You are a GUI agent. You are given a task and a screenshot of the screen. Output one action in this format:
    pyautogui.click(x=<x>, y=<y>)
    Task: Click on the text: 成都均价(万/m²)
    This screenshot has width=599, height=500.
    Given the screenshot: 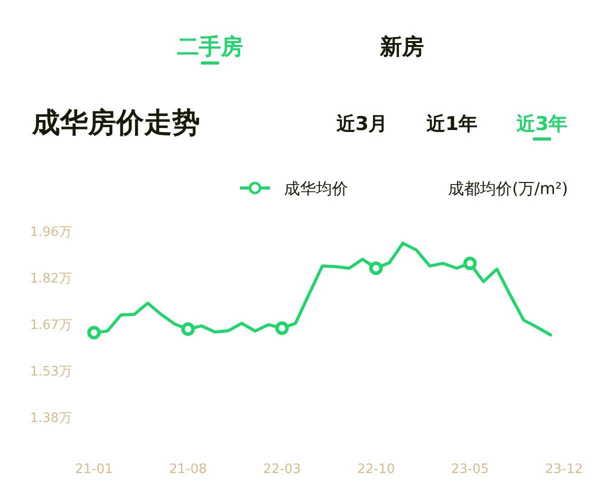 What is the action you would take?
    pyautogui.click(x=508, y=188)
    